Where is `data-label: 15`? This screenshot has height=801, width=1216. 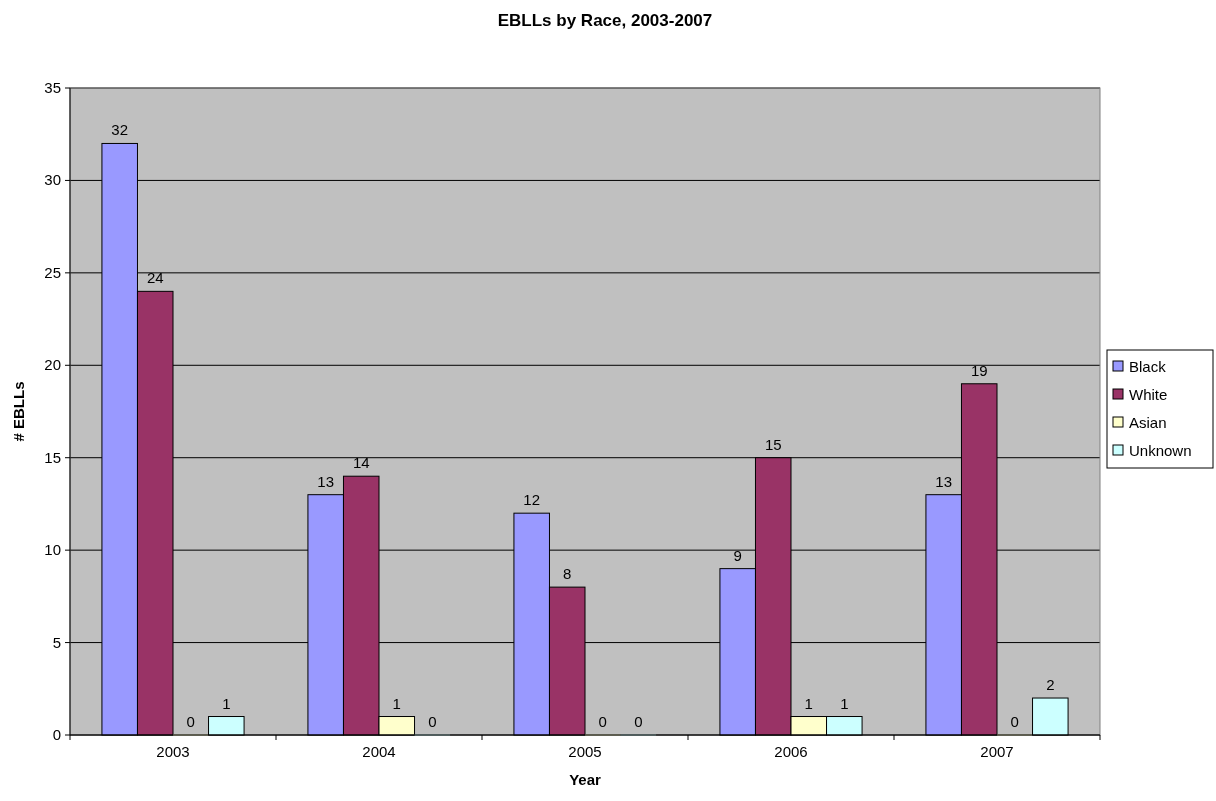 data-label: 15 is located at coordinates (773, 444).